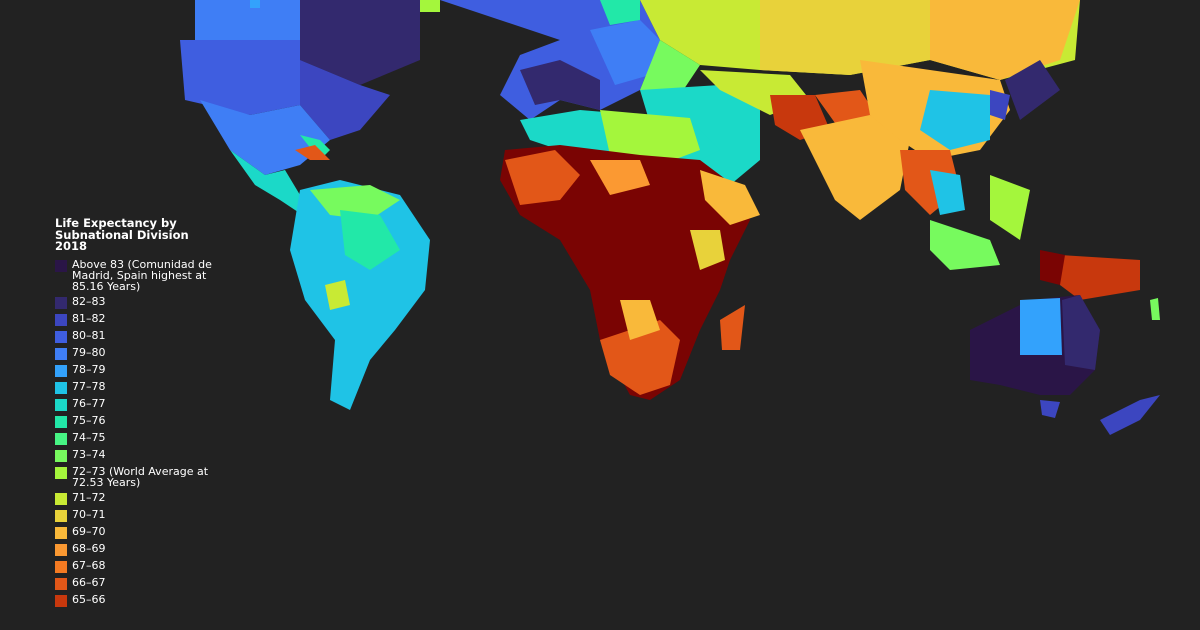  What do you see at coordinates (140, 583) in the screenshot?
I see `legend-item: 66–67` at bounding box center [140, 583].